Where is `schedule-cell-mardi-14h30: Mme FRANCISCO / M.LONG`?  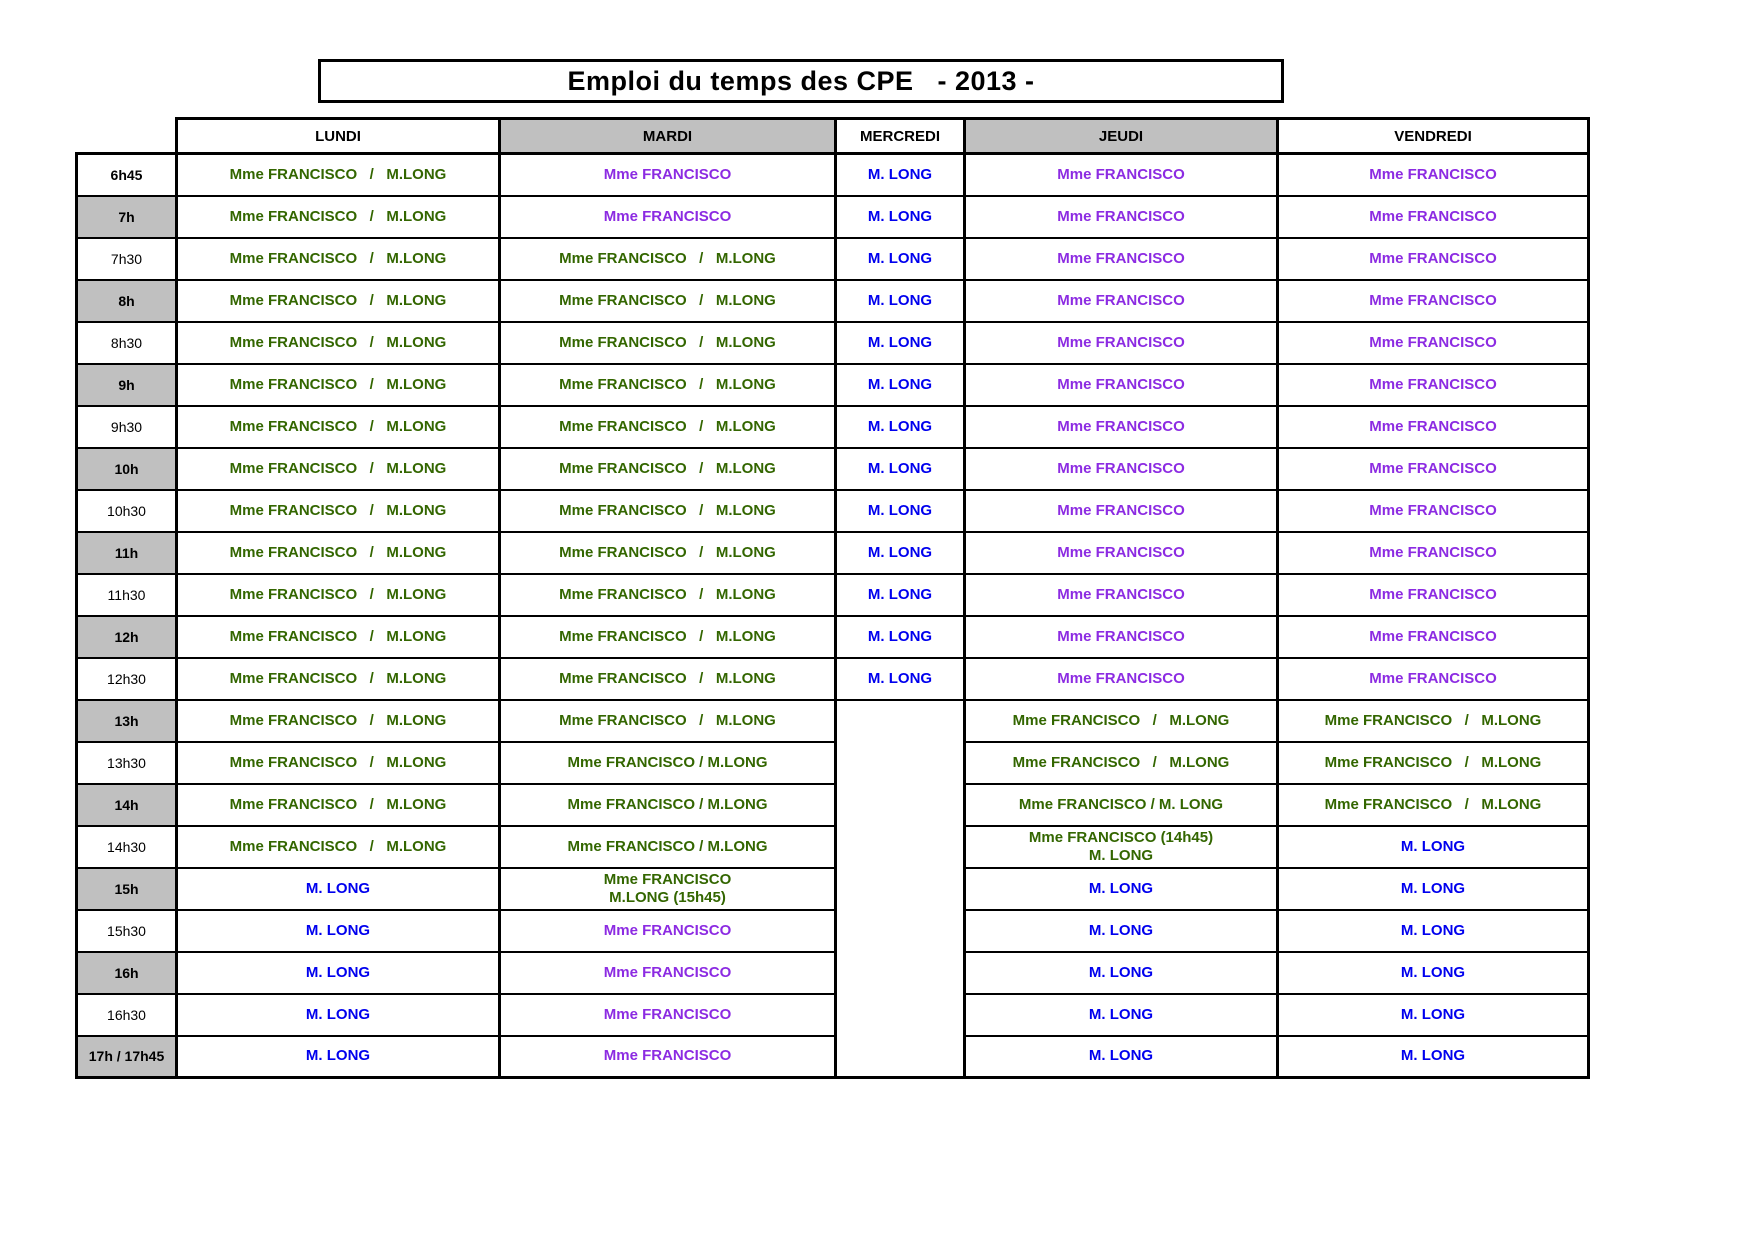
schedule-cell-mardi-14h30: Mme FRANCISCO / M.LONG is located at coordinates (667, 846).